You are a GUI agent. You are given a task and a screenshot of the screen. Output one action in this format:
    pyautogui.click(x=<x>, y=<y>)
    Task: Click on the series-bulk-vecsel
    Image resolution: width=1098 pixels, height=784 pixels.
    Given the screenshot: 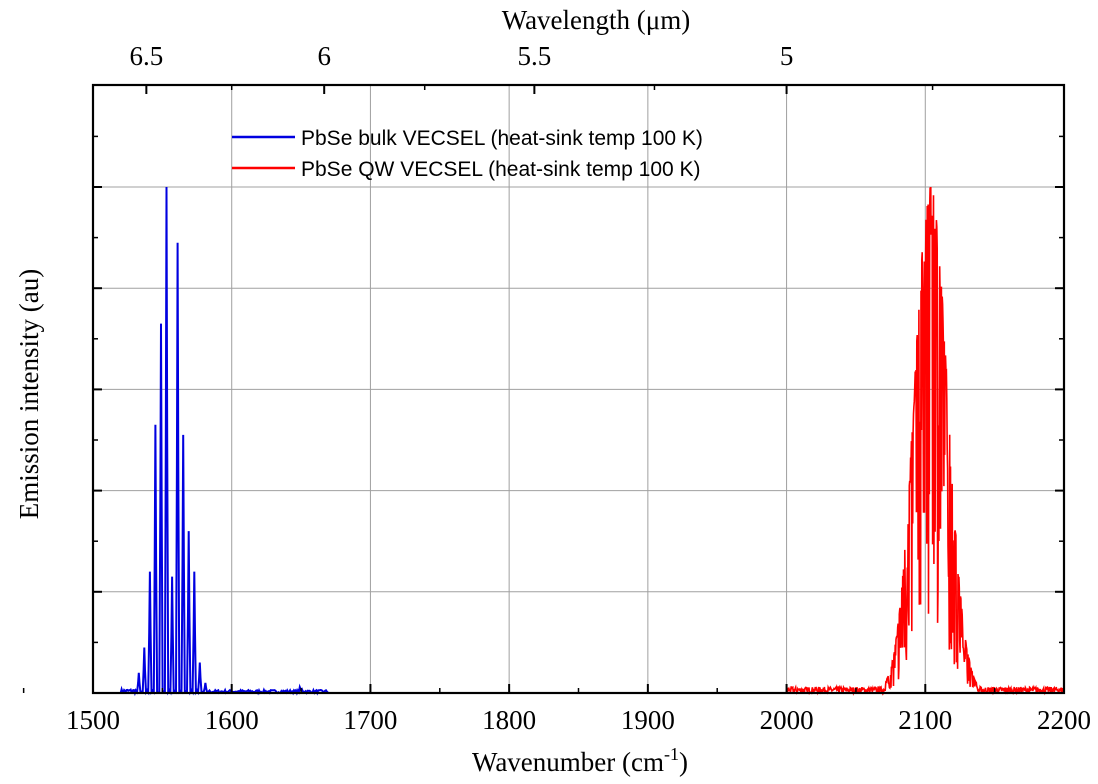 What is the action you would take?
    pyautogui.click(x=224, y=441)
    